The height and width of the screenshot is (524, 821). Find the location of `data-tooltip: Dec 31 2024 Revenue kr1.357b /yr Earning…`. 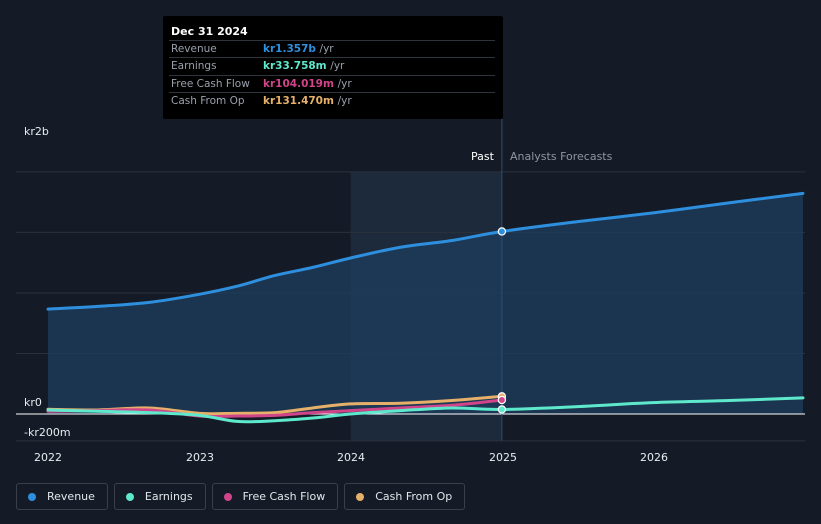

data-tooltip: Dec 31 2024 Revenue kr1.357b /yr Earning… is located at coordinates (333, 67).